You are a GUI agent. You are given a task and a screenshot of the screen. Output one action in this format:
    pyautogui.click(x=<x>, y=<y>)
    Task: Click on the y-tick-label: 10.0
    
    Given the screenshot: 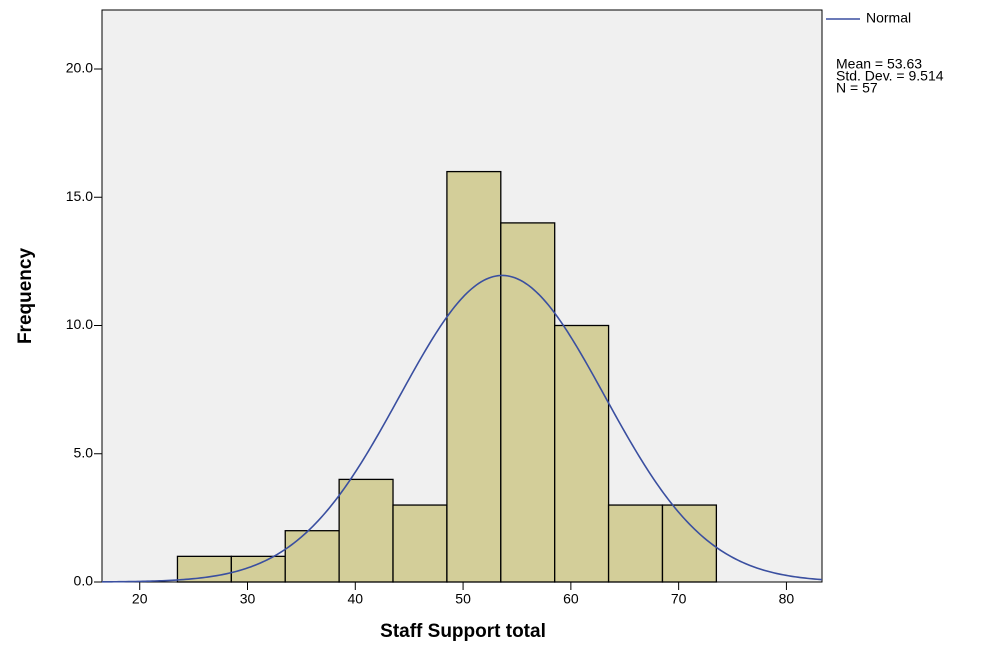 What is the action you would take?
    pyautogui.click(x=79, y=324)
    